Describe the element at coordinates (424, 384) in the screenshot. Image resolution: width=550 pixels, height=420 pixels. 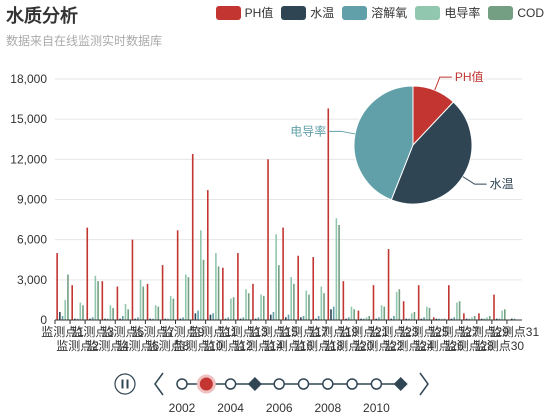
I see `chevron-right-icon` at that location.